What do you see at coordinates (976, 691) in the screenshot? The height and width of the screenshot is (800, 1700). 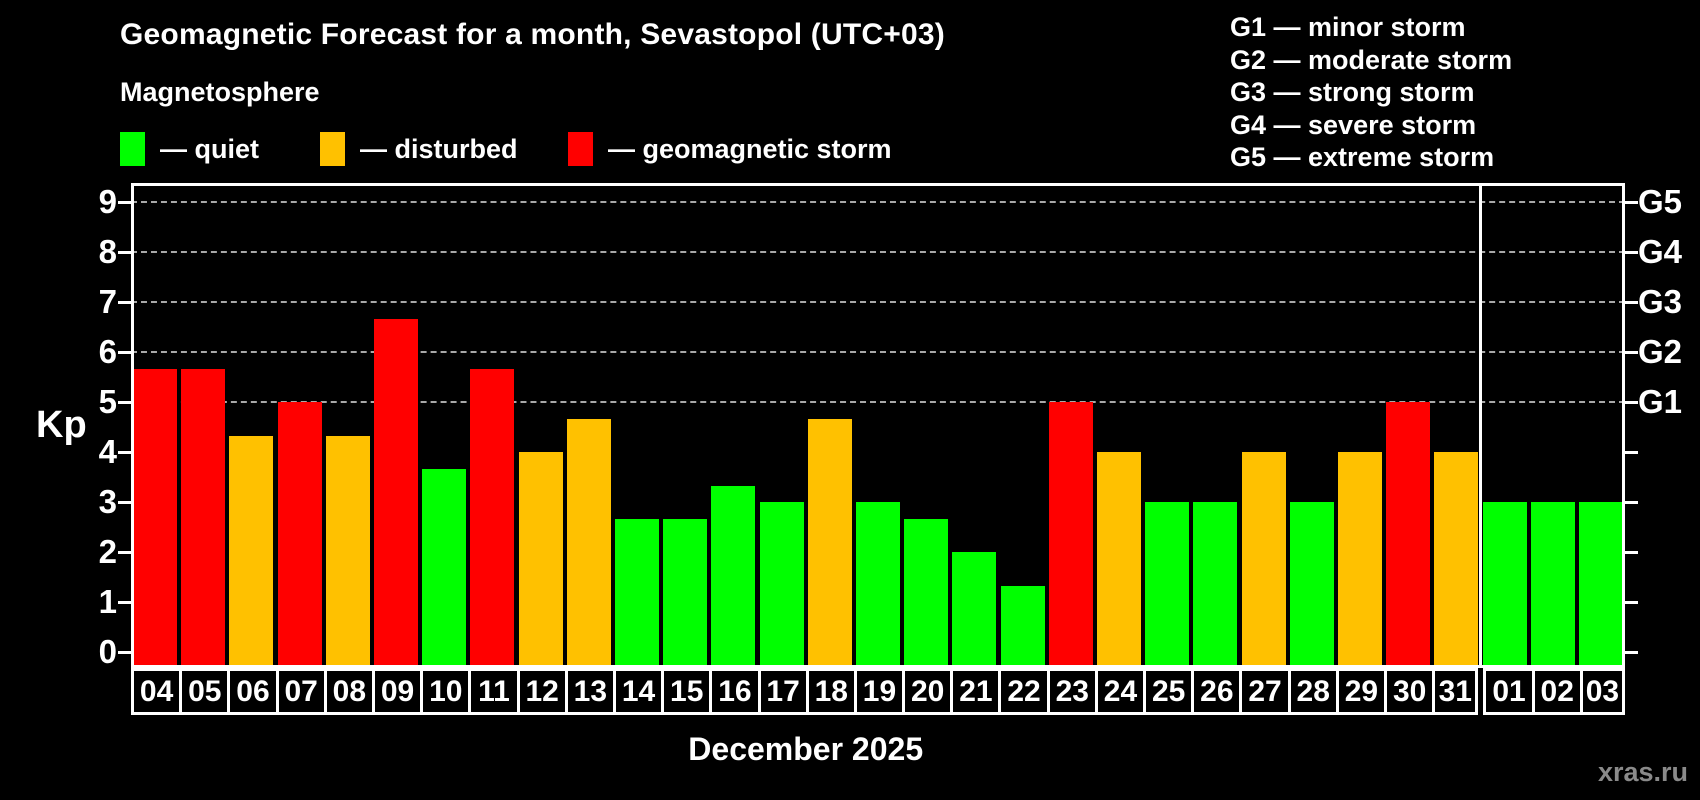 I see `day-label-cell-21: 21` at bounding box center [976, 691].